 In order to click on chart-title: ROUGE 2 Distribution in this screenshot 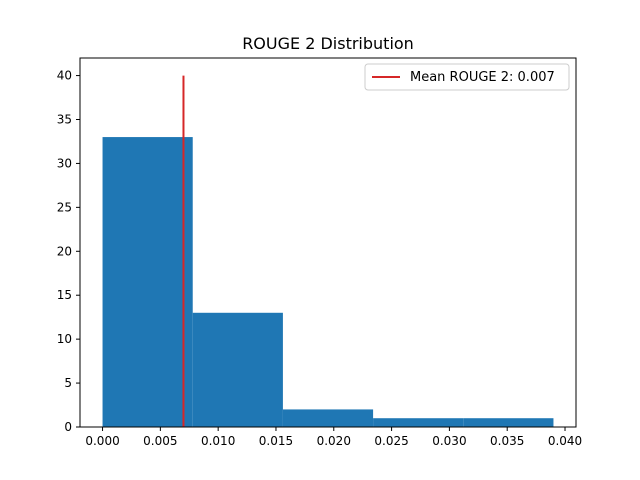, I will do `click(328, 43)`.